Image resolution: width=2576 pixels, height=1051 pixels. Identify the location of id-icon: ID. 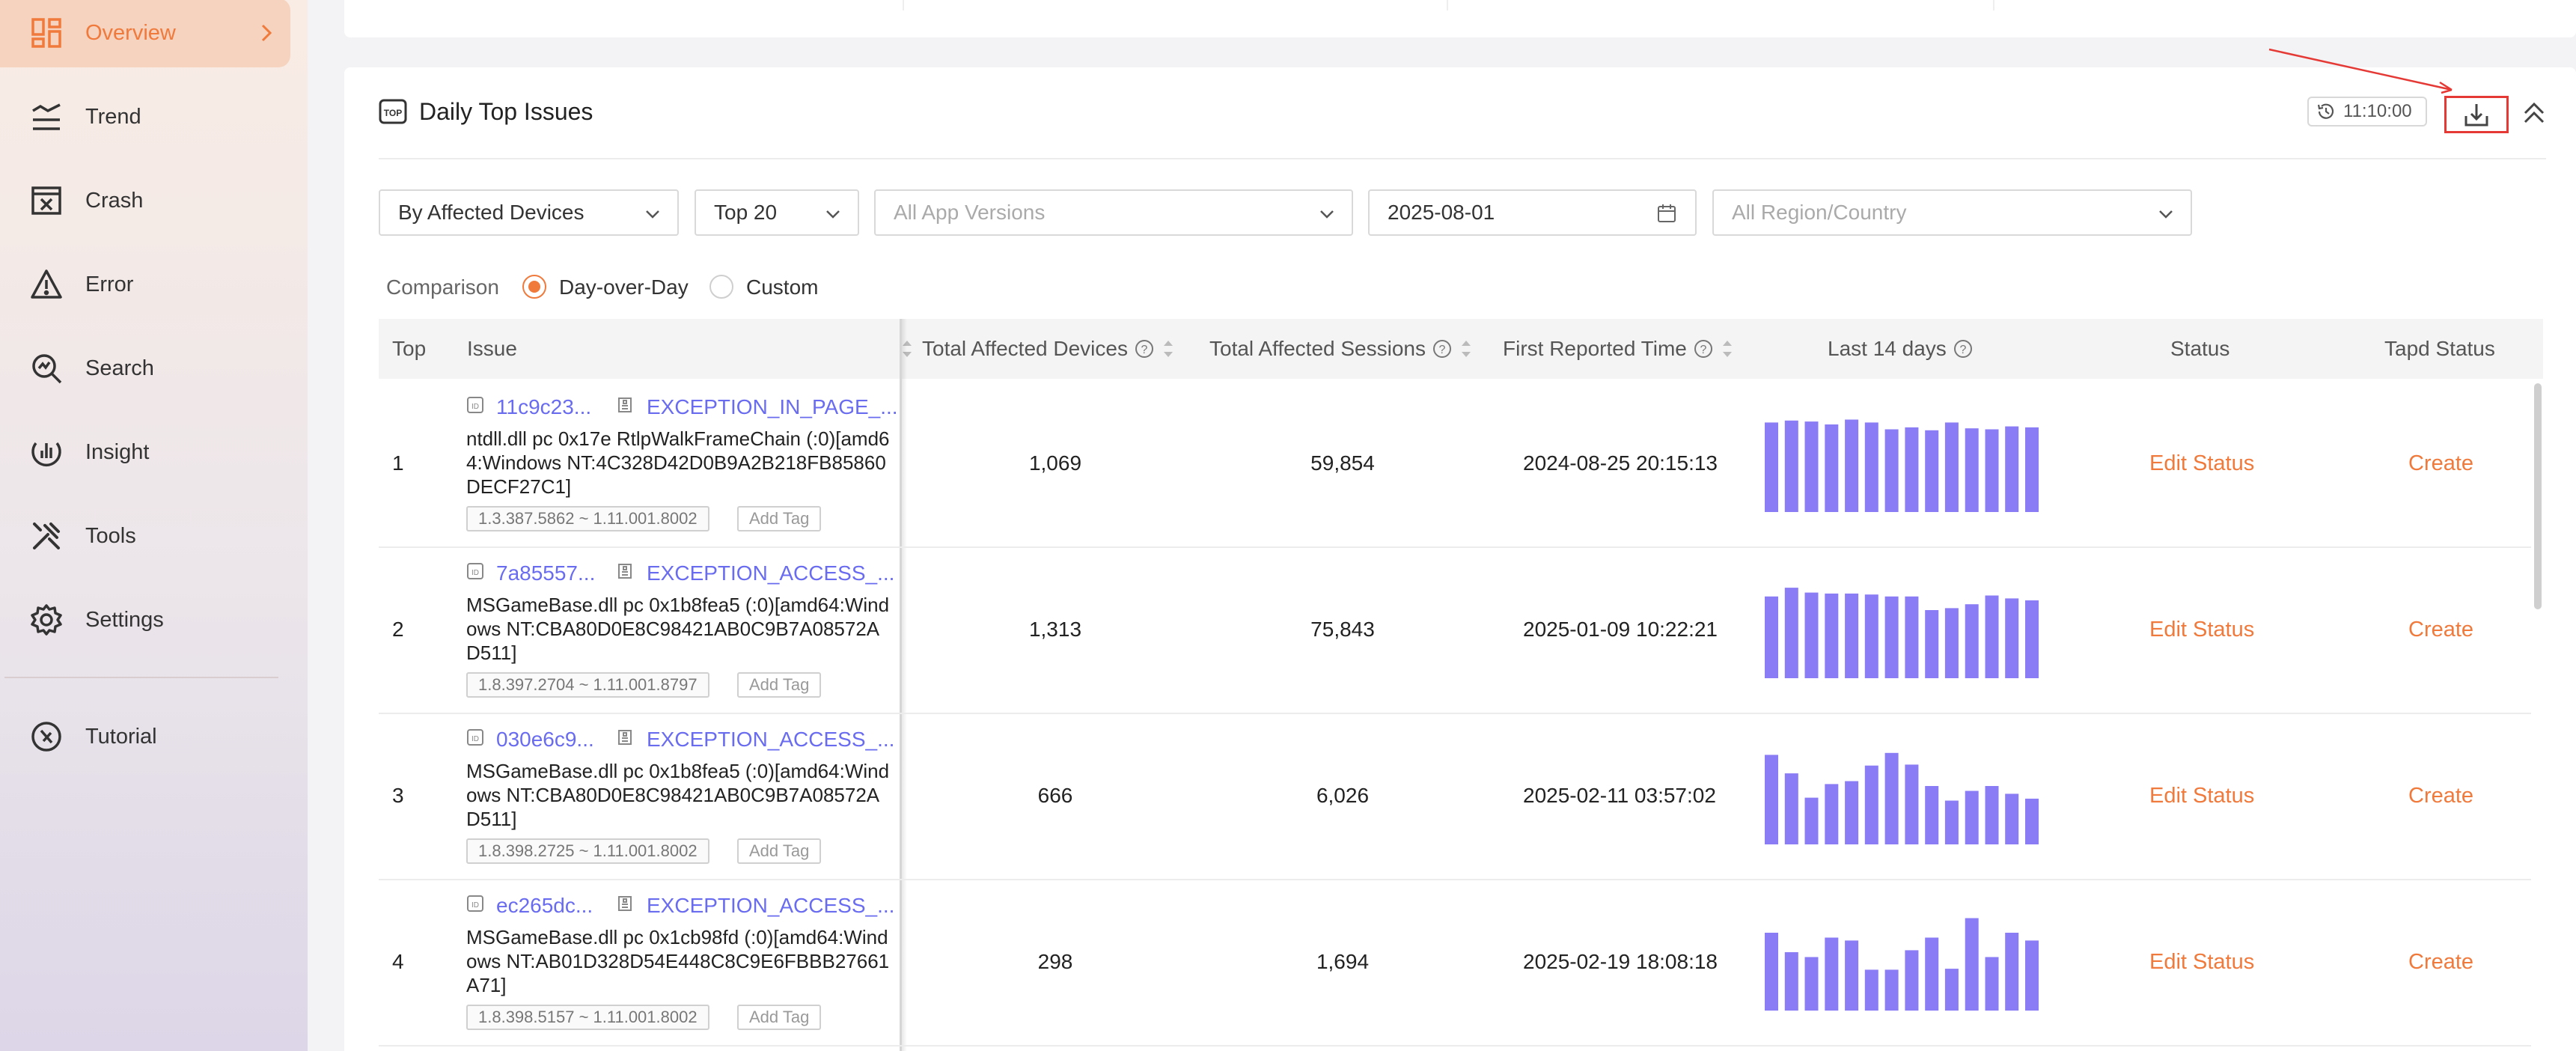
(475, 737).